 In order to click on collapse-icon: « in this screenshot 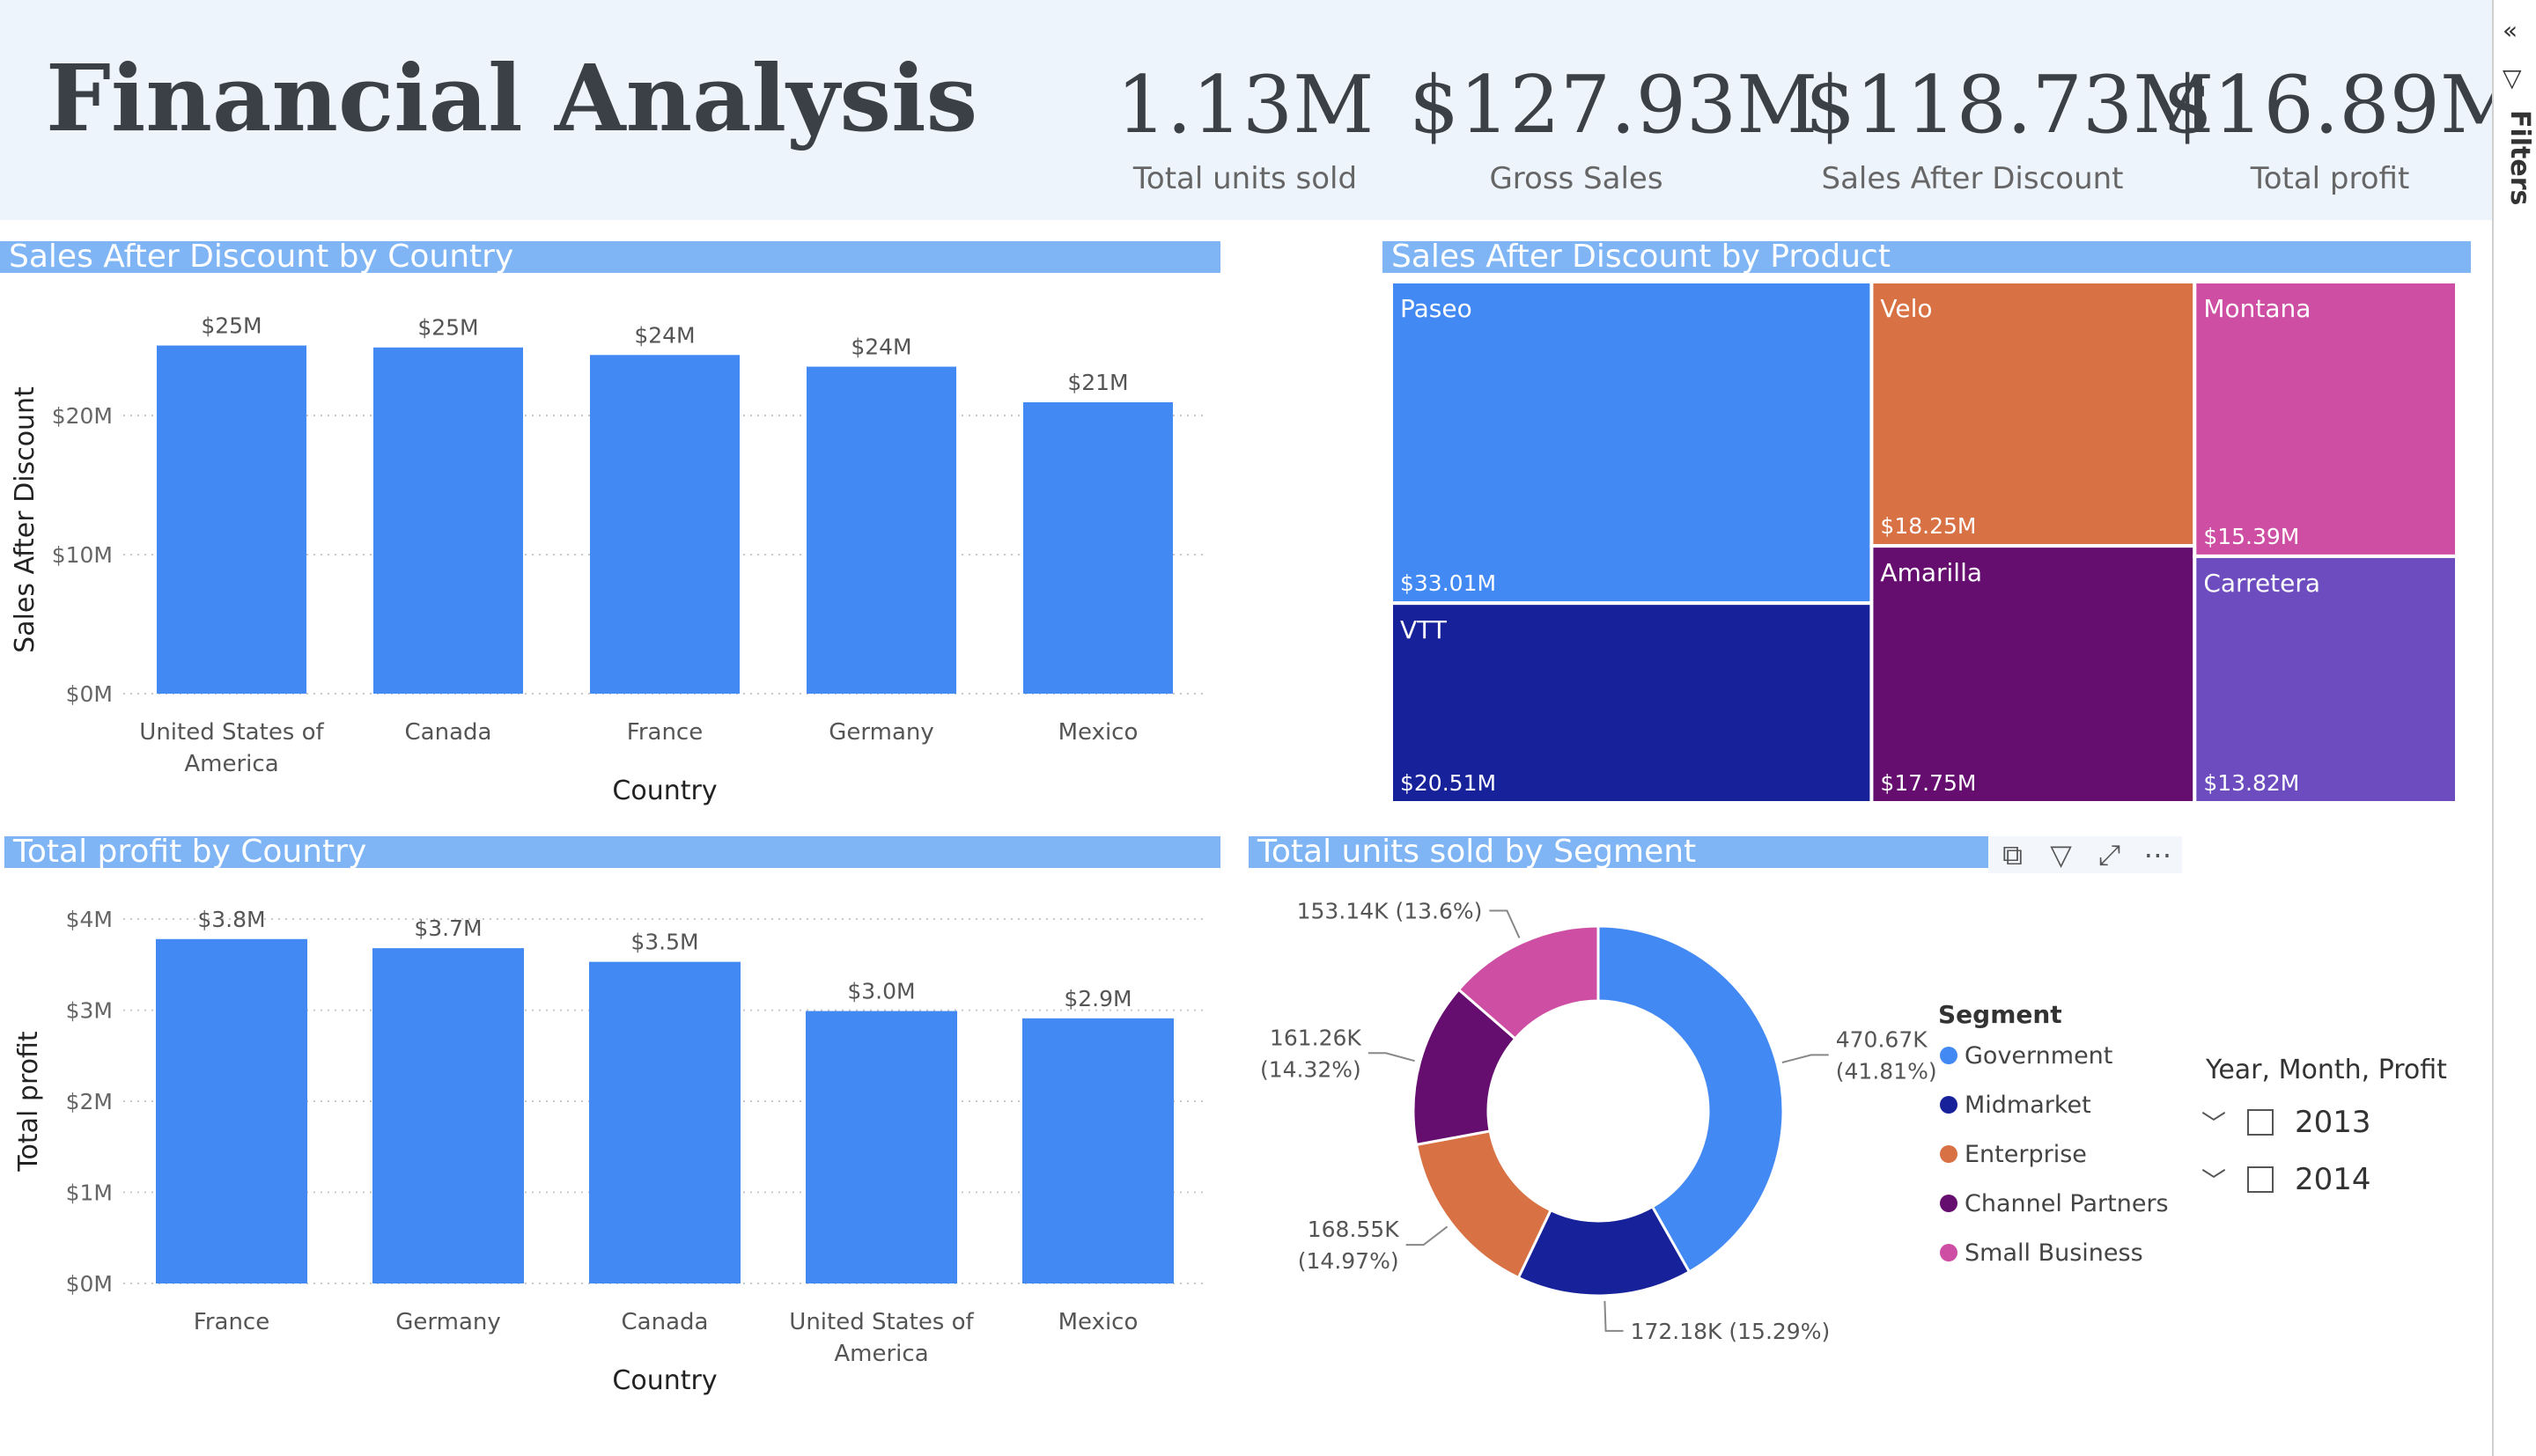, I will do `click(2511, 30)`.